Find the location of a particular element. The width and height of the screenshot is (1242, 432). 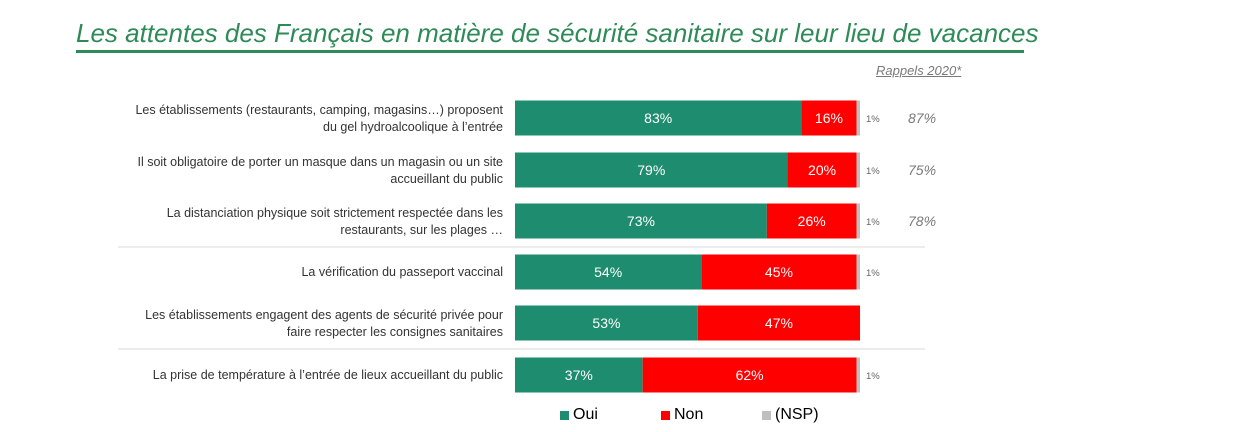

value-label-oui: 79% is located at coordinates (651, 170).